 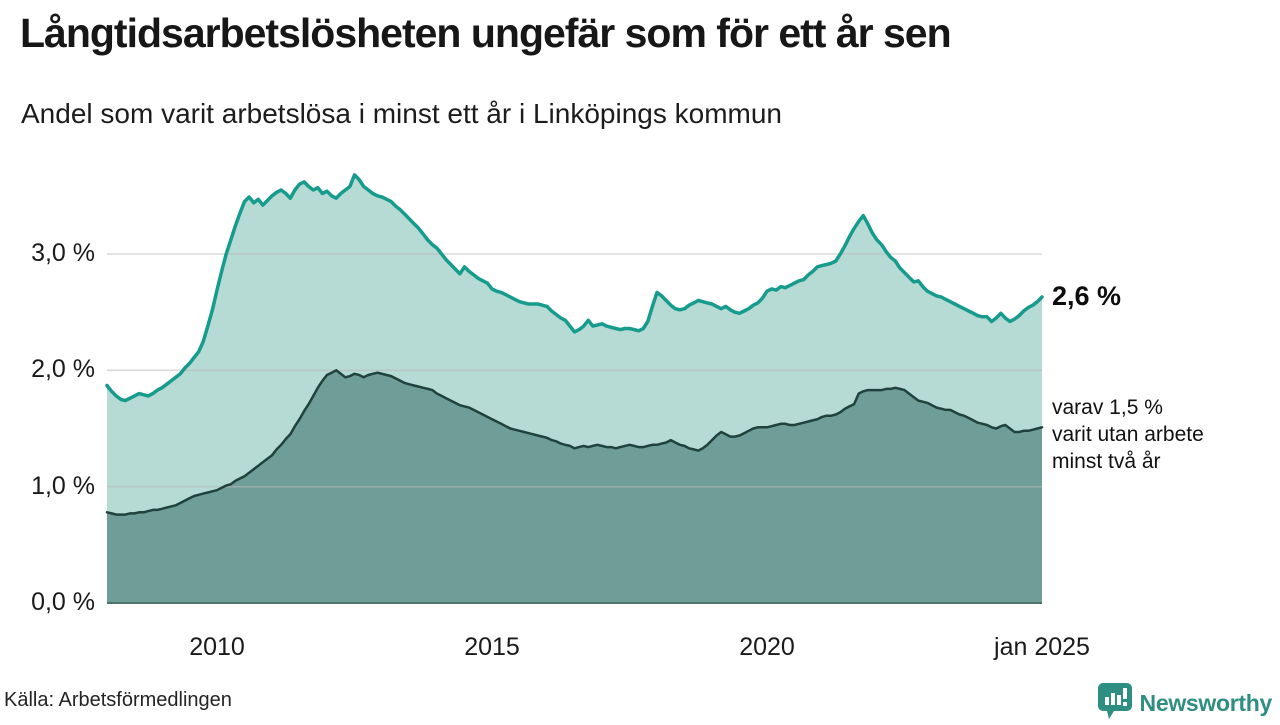 What do you see at coordinates (63, 602) in the screenshot?
I see `y-axis-label: 0,0 %` at bounding box center [63, 602].